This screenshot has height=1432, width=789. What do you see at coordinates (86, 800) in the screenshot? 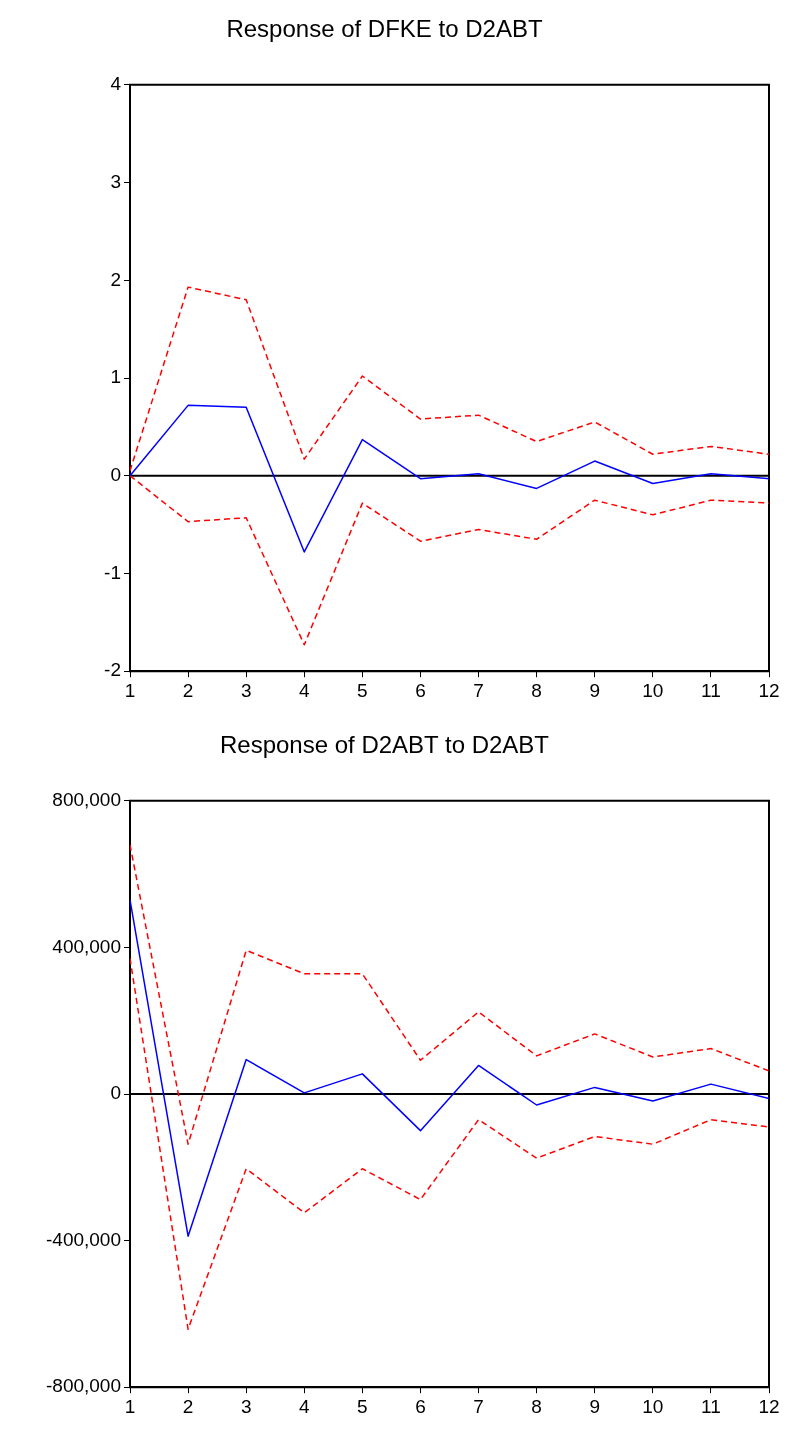
I see `y-tick-label: 800,000` at bounding box center [86, 800].